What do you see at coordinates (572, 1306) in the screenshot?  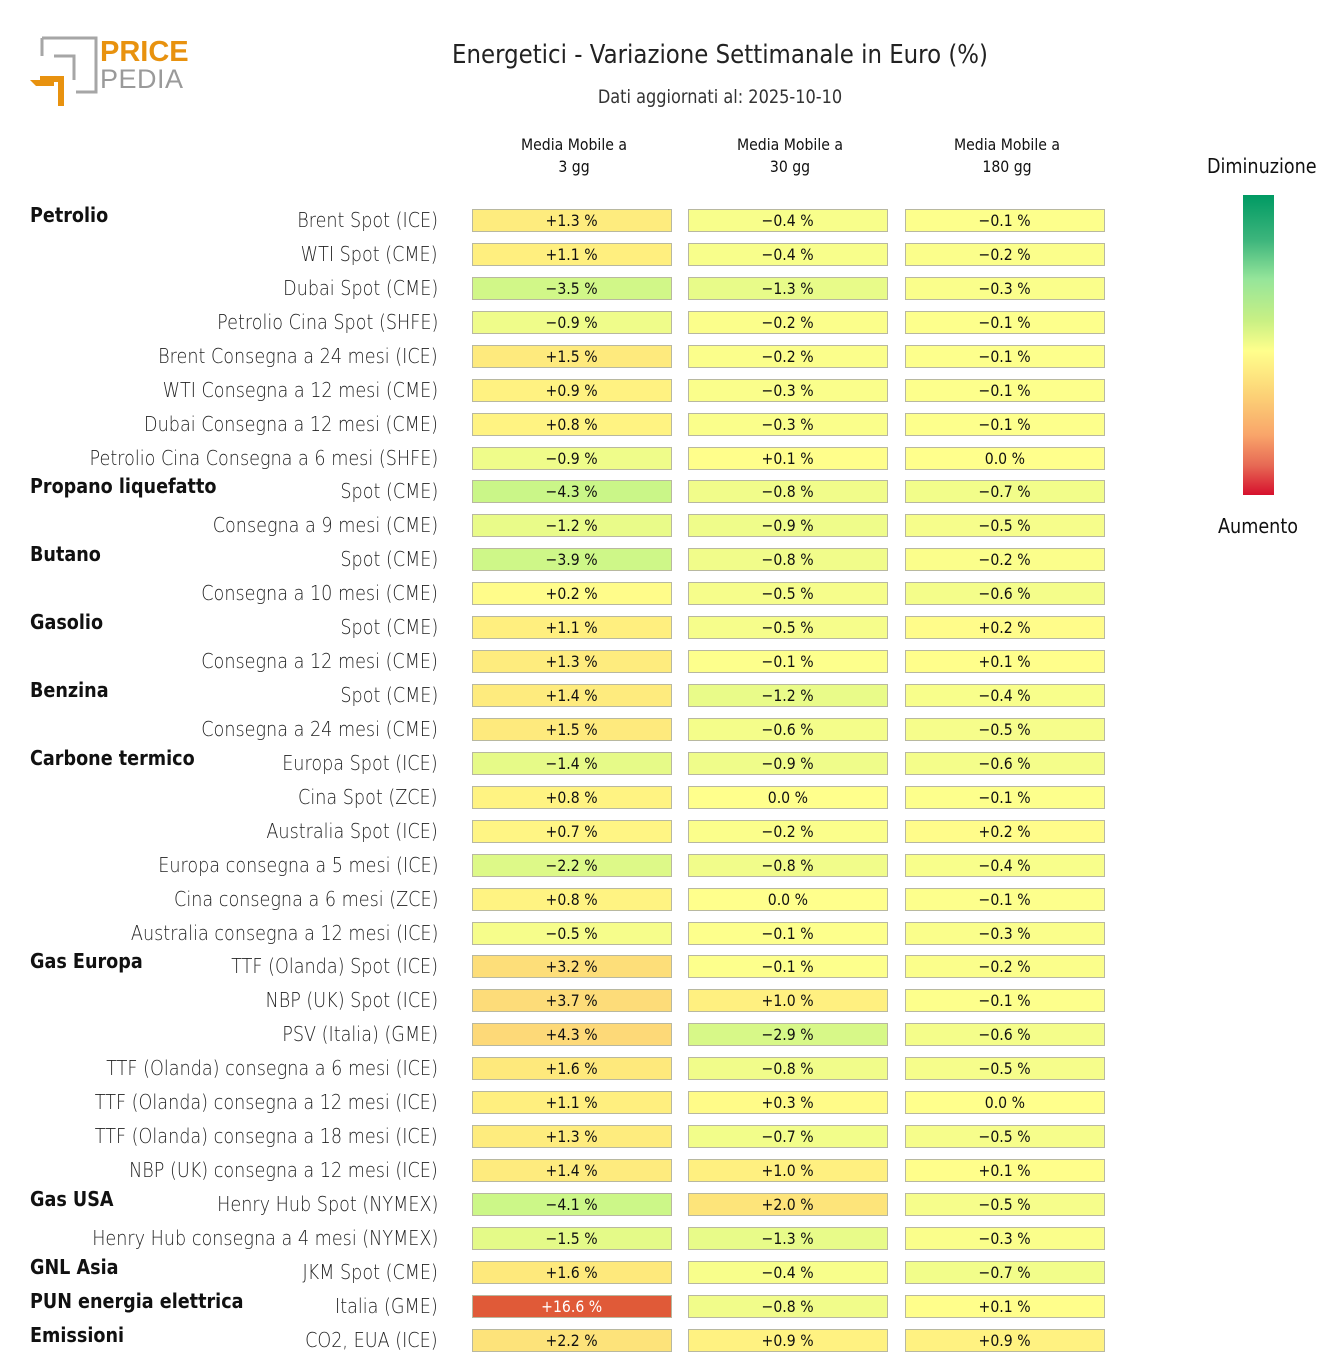 I see `heatmap-cell: +16.6 %` at bounding box center [572, 1306].